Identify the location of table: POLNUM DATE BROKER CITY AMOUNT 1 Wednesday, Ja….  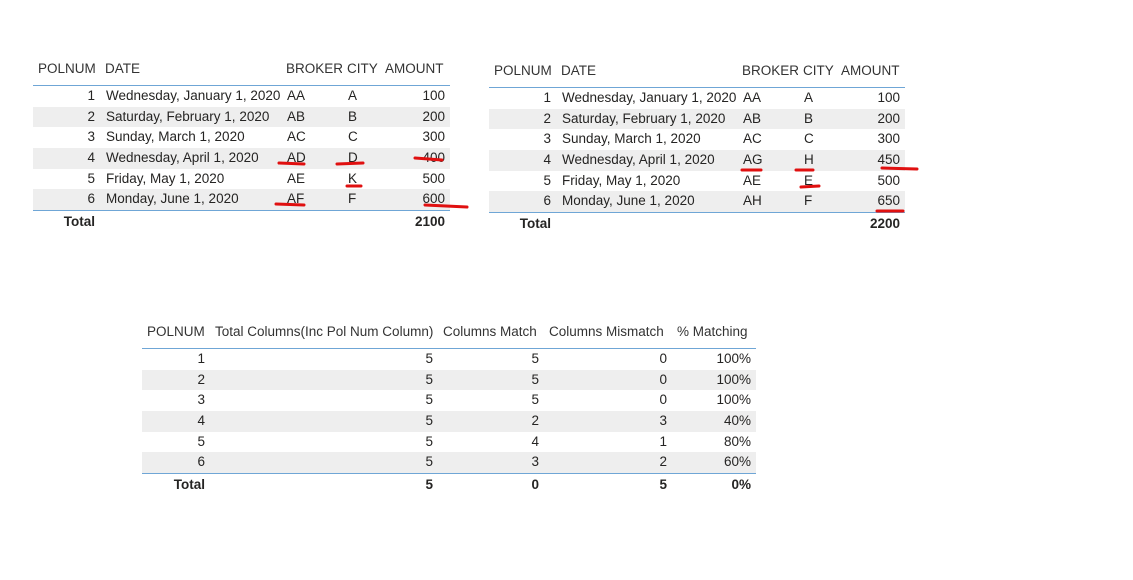
(697, 145).